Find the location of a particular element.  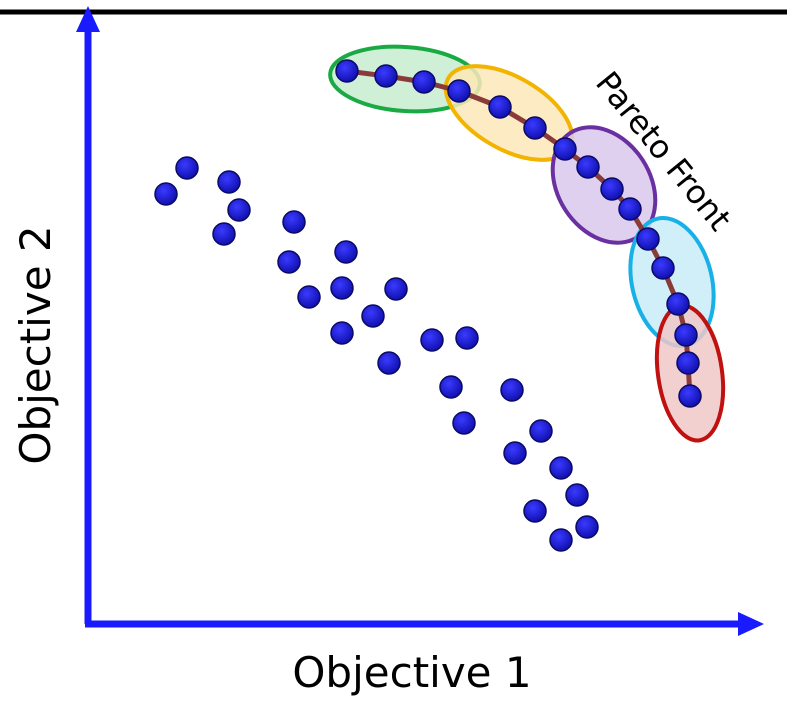

y-axis-arrowhead is located at coordinates (88, 19).